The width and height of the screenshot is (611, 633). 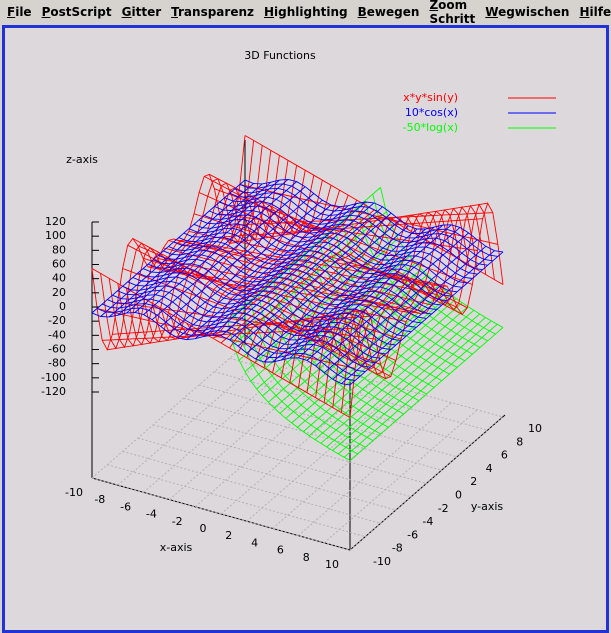 I want to click on y-tick-label: -4, so click(x=427, y=521).